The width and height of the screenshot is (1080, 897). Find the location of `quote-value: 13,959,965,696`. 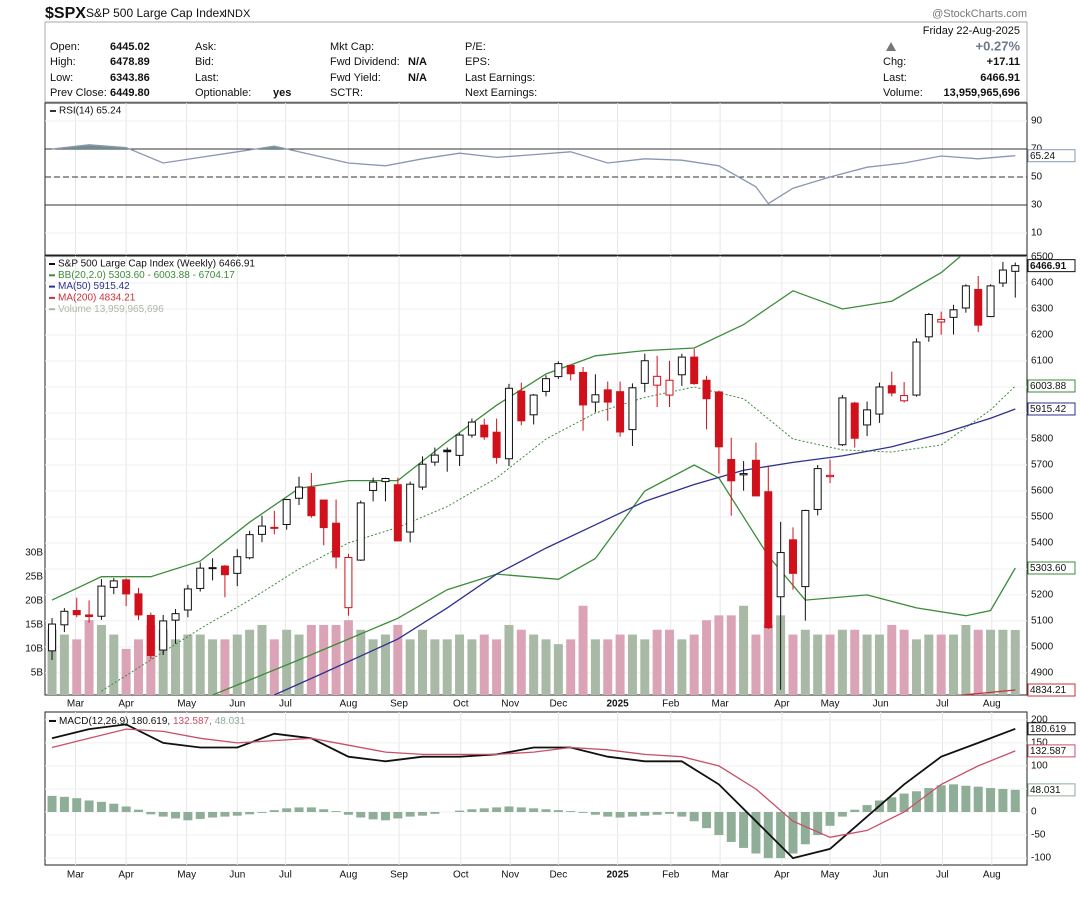

quote-value: 13,959,965,696 is located at coordinates (982, 93).